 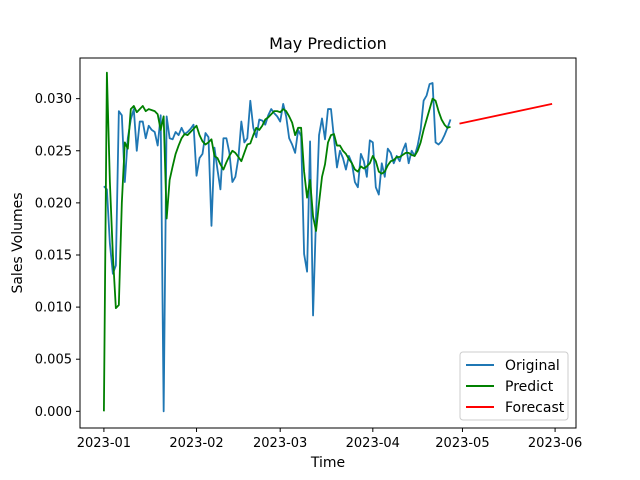 I want to click on y-tick-label: 0.030, so click(x=53, y=99).